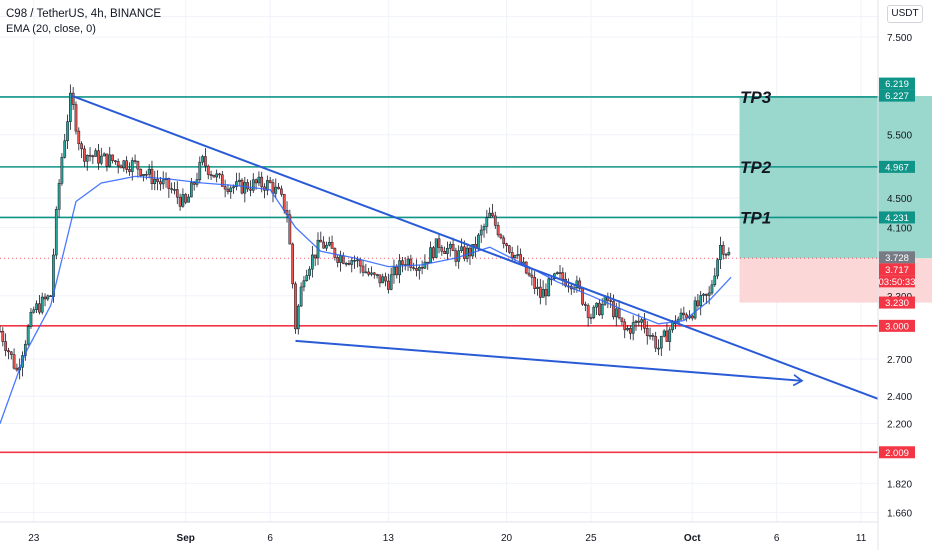  Describe the element at coordinates (270, 538) in the screenshot. I see `date-tick-label: 6` at that location.